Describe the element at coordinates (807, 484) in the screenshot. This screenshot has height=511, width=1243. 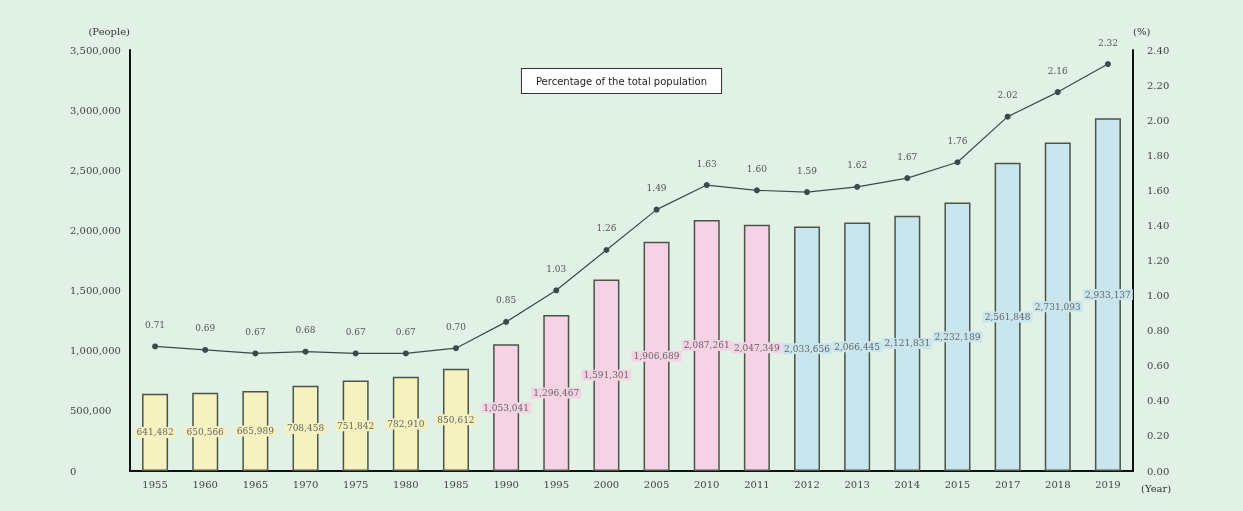
I see `x-tick-label: 2012` at that location.